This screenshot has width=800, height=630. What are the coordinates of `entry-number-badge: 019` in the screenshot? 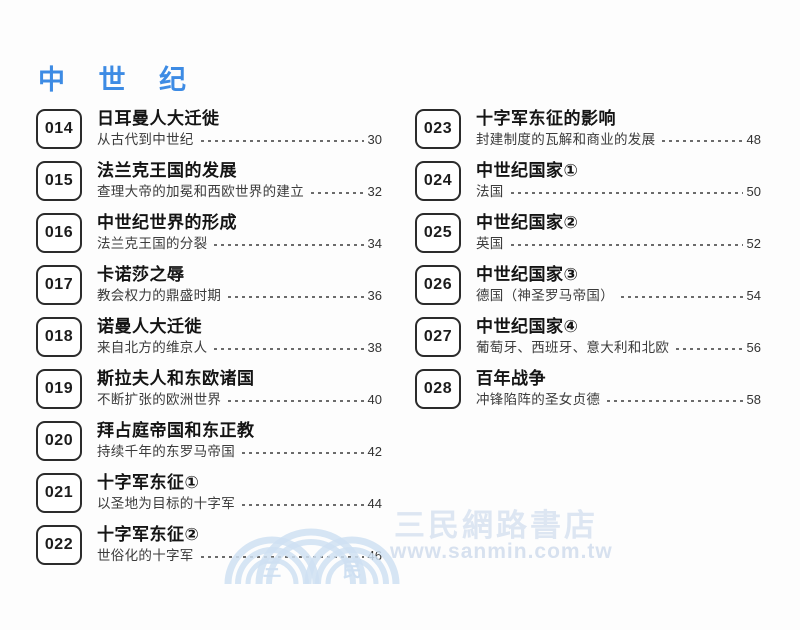 It's located at (59, 389).